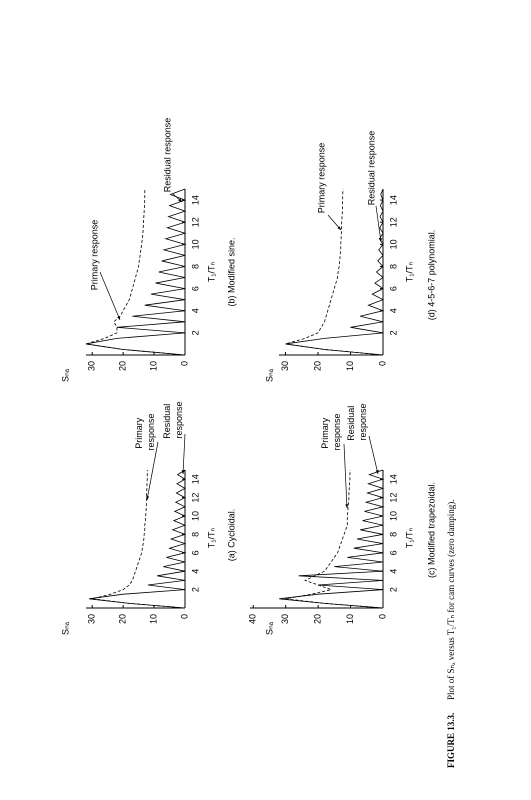 The height and width of the screenshot is (800, 531). Describe the element at coordinates (431, 275) in the screenshot. I see `chart-title: (d) 4-5-6-7 polynomial.` at that location.